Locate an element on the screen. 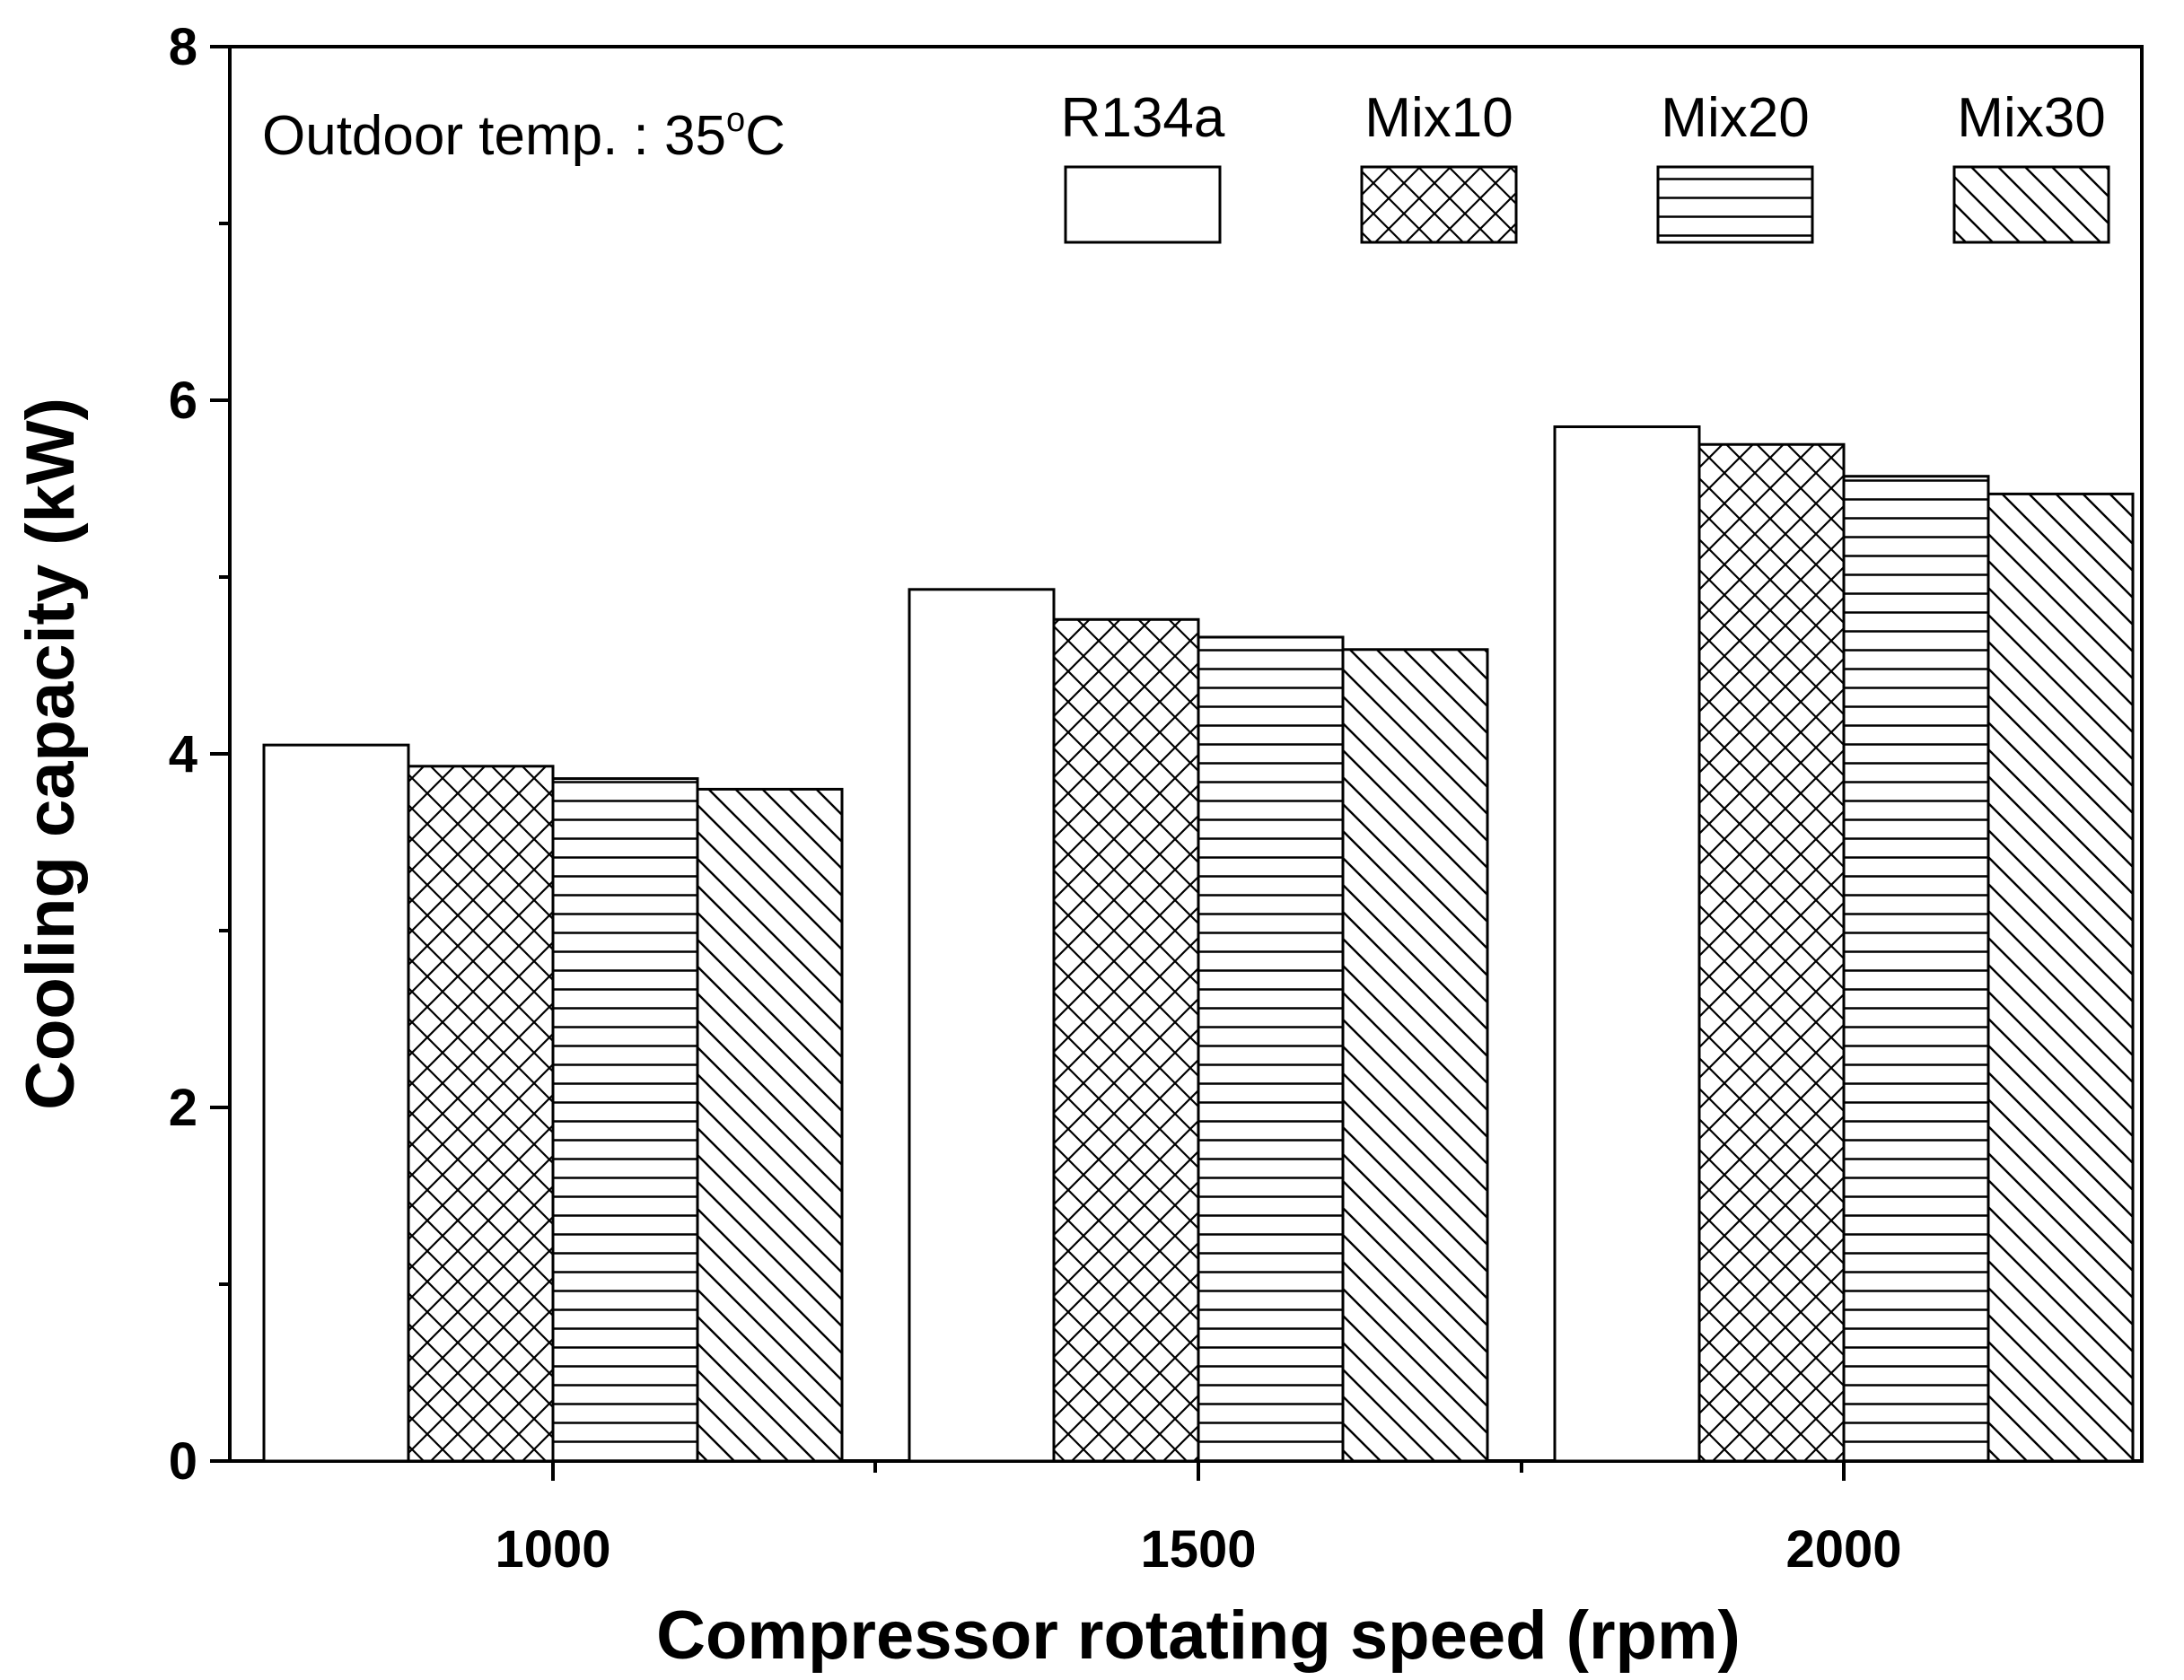 This screenshot has width=2184, height=1680. degree-symbol: o is located at coordinates (736, 120).